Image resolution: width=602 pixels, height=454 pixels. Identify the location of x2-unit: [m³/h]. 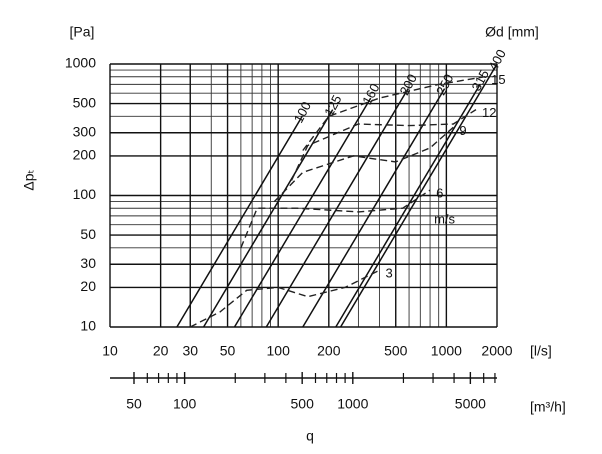
(548, 407).